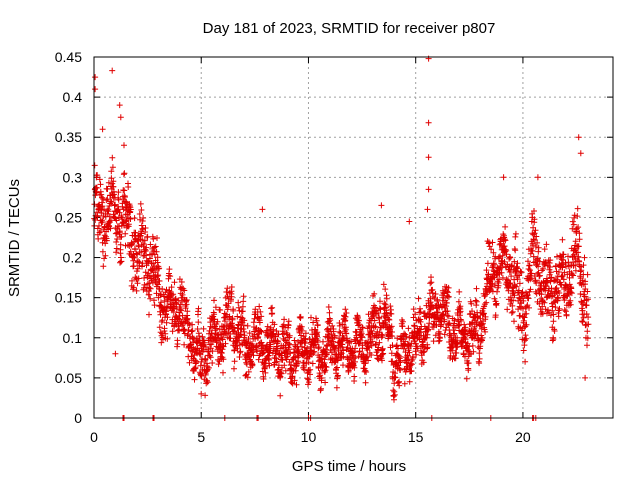 This screenshot has height=480, width=640. What do you see at coordinates (94, 437) in the screenshot?
I see `x-tick-label: 0` at bounding box center [94, 437].